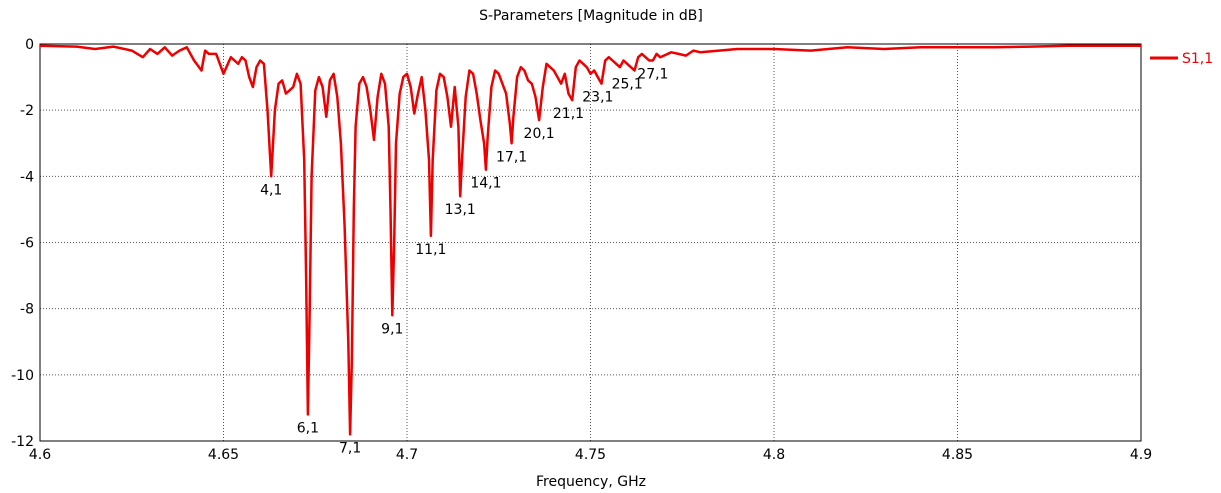 The width and height of the screenshot is (1221, 493). I want to click on marker-label: 4,1, so click(271, 190).